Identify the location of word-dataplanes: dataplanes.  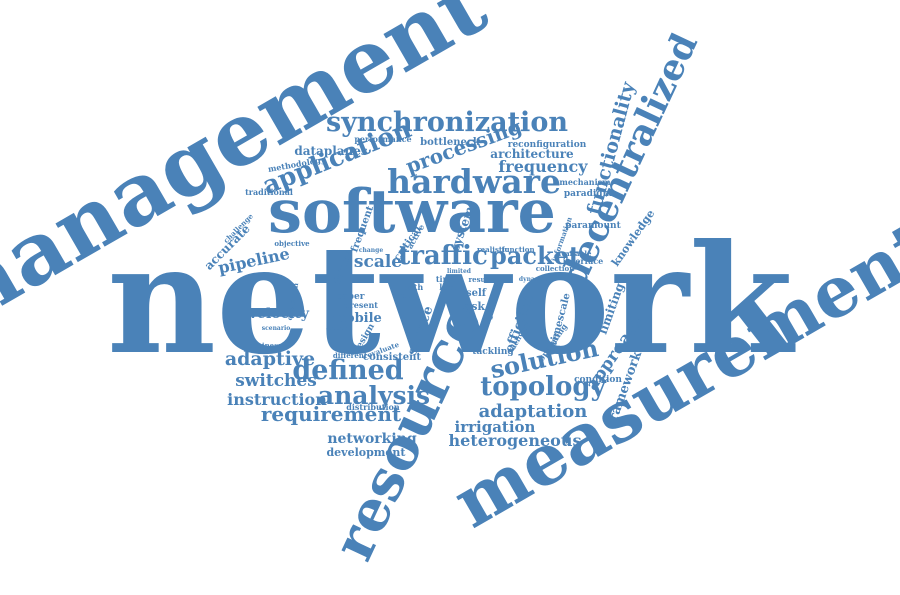
(331, 151).